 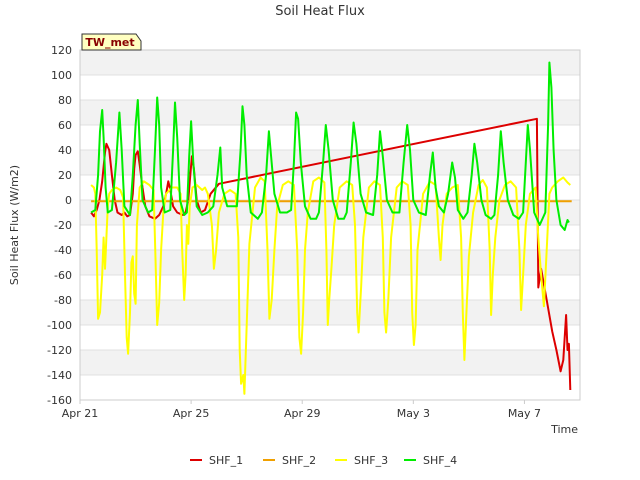 What do you see at coordinates (61, 50) in the screenshot?
I see `y-tick-label: 120` at bounding box center [61, 50].